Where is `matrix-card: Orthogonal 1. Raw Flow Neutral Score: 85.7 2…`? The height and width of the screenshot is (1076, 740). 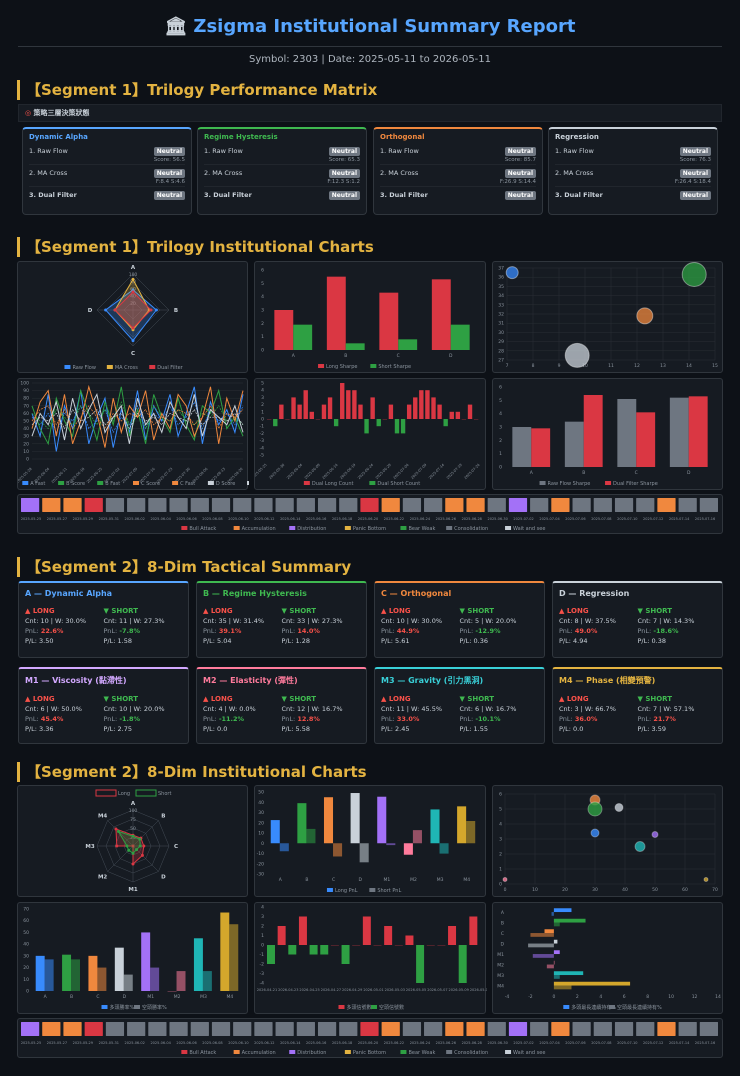 matrix-card: Orthogonal 1. Raw Flow Neutral Score: 85.7 2… is located at coordinates (458, 171).